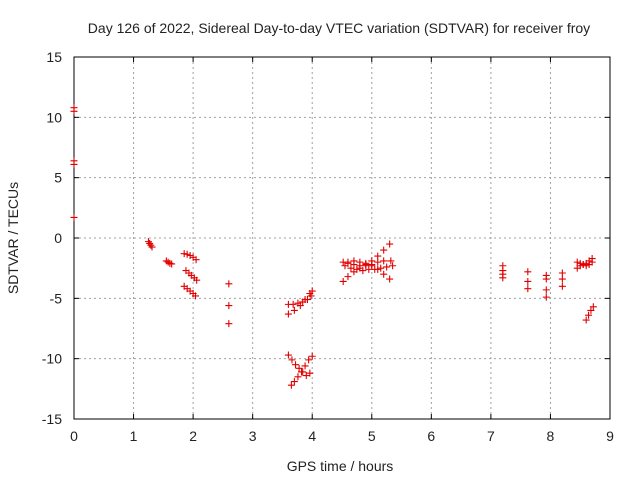  Describe the element at coordinates (491, 436) in the screenshot. I see `x-tick-label: 7` at that location.